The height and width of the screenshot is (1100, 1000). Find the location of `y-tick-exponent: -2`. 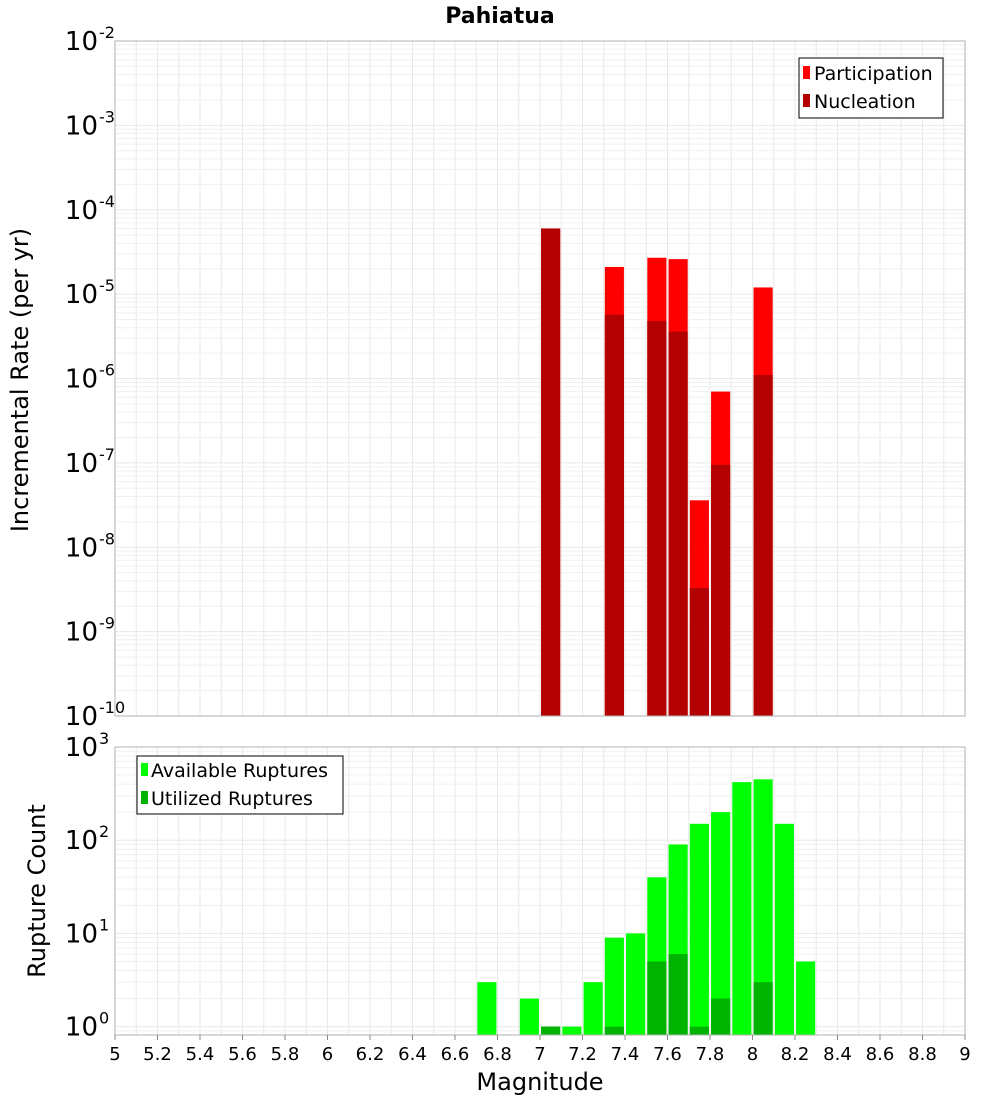

y-tick-exponent: -2 is located at coordinates (107, 32).